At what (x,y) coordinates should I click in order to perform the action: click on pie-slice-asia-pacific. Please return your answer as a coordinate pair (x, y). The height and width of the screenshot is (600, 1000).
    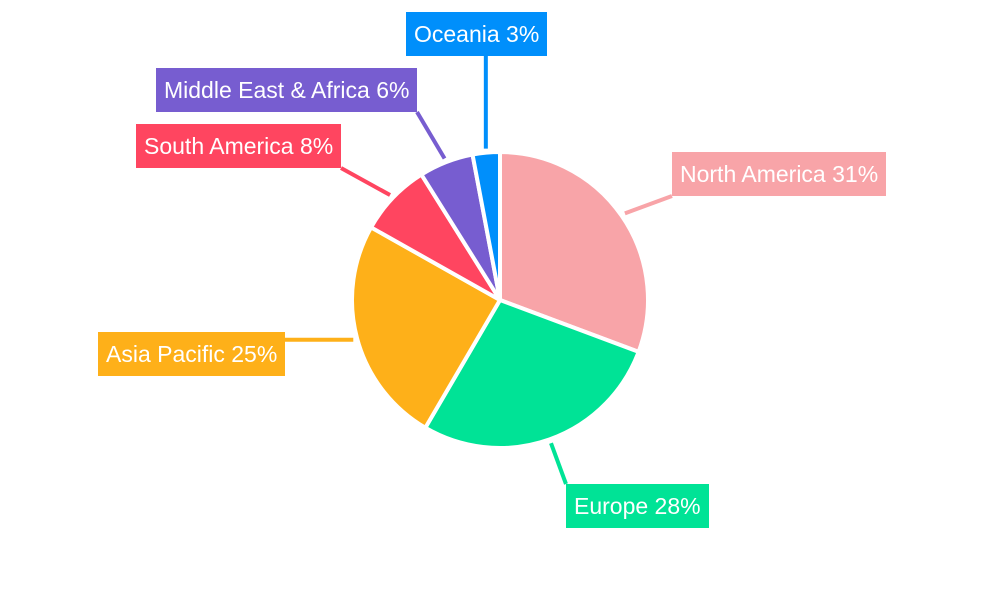
    Looking at the image, I should click on (426, 327).